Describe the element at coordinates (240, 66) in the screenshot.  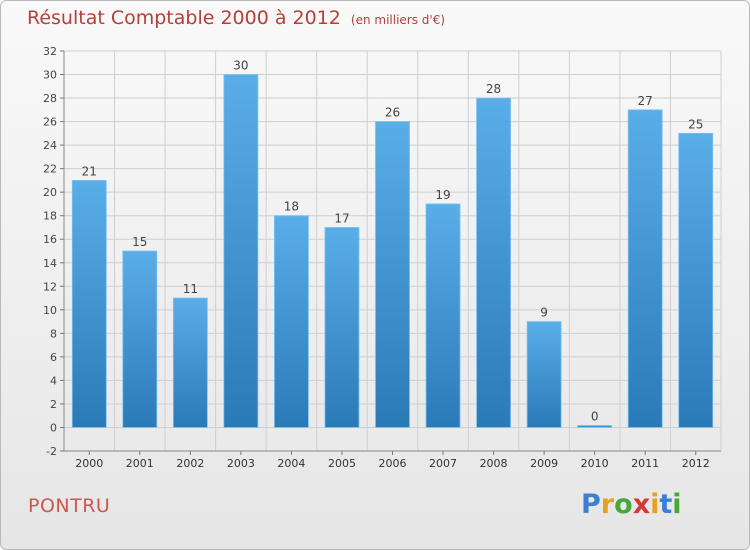
I see `data-label: 30` at that location.